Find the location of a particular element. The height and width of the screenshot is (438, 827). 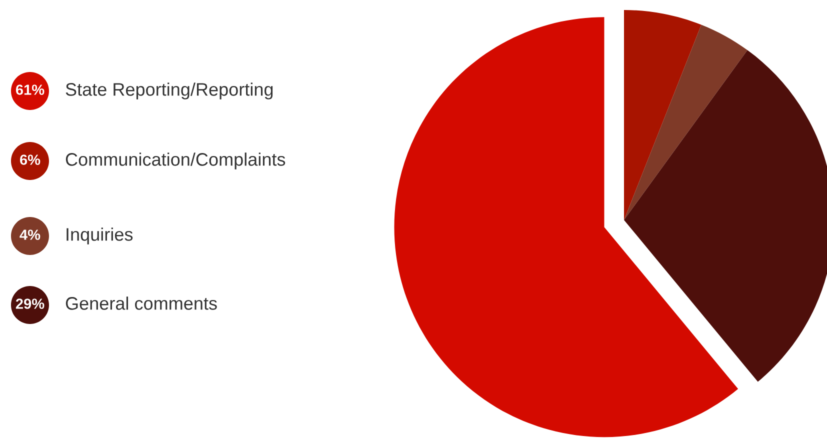

data-label: 4% is located at coordinates (30, 235).